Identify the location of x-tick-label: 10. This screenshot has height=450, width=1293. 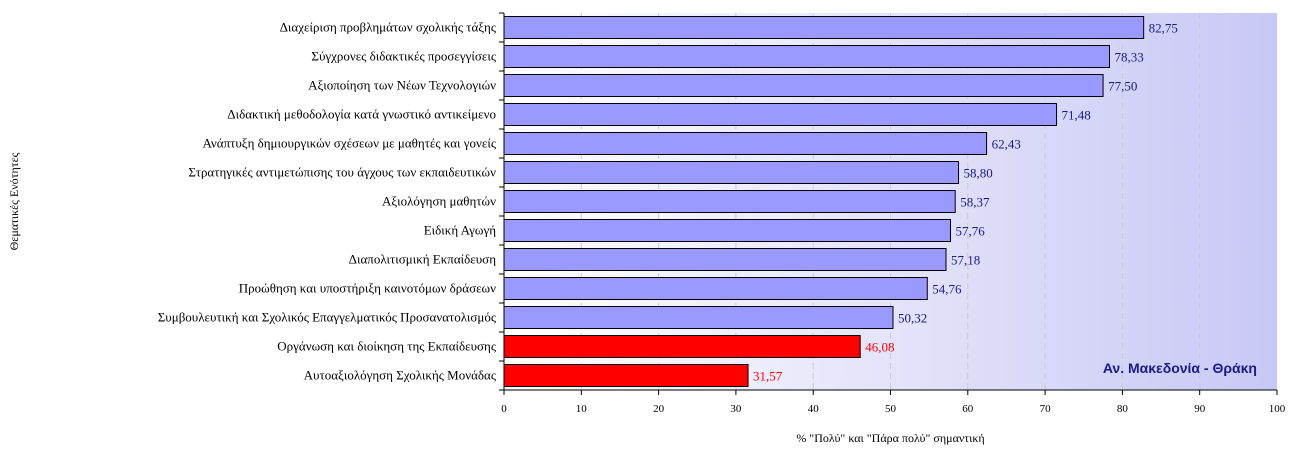
(582, 409).